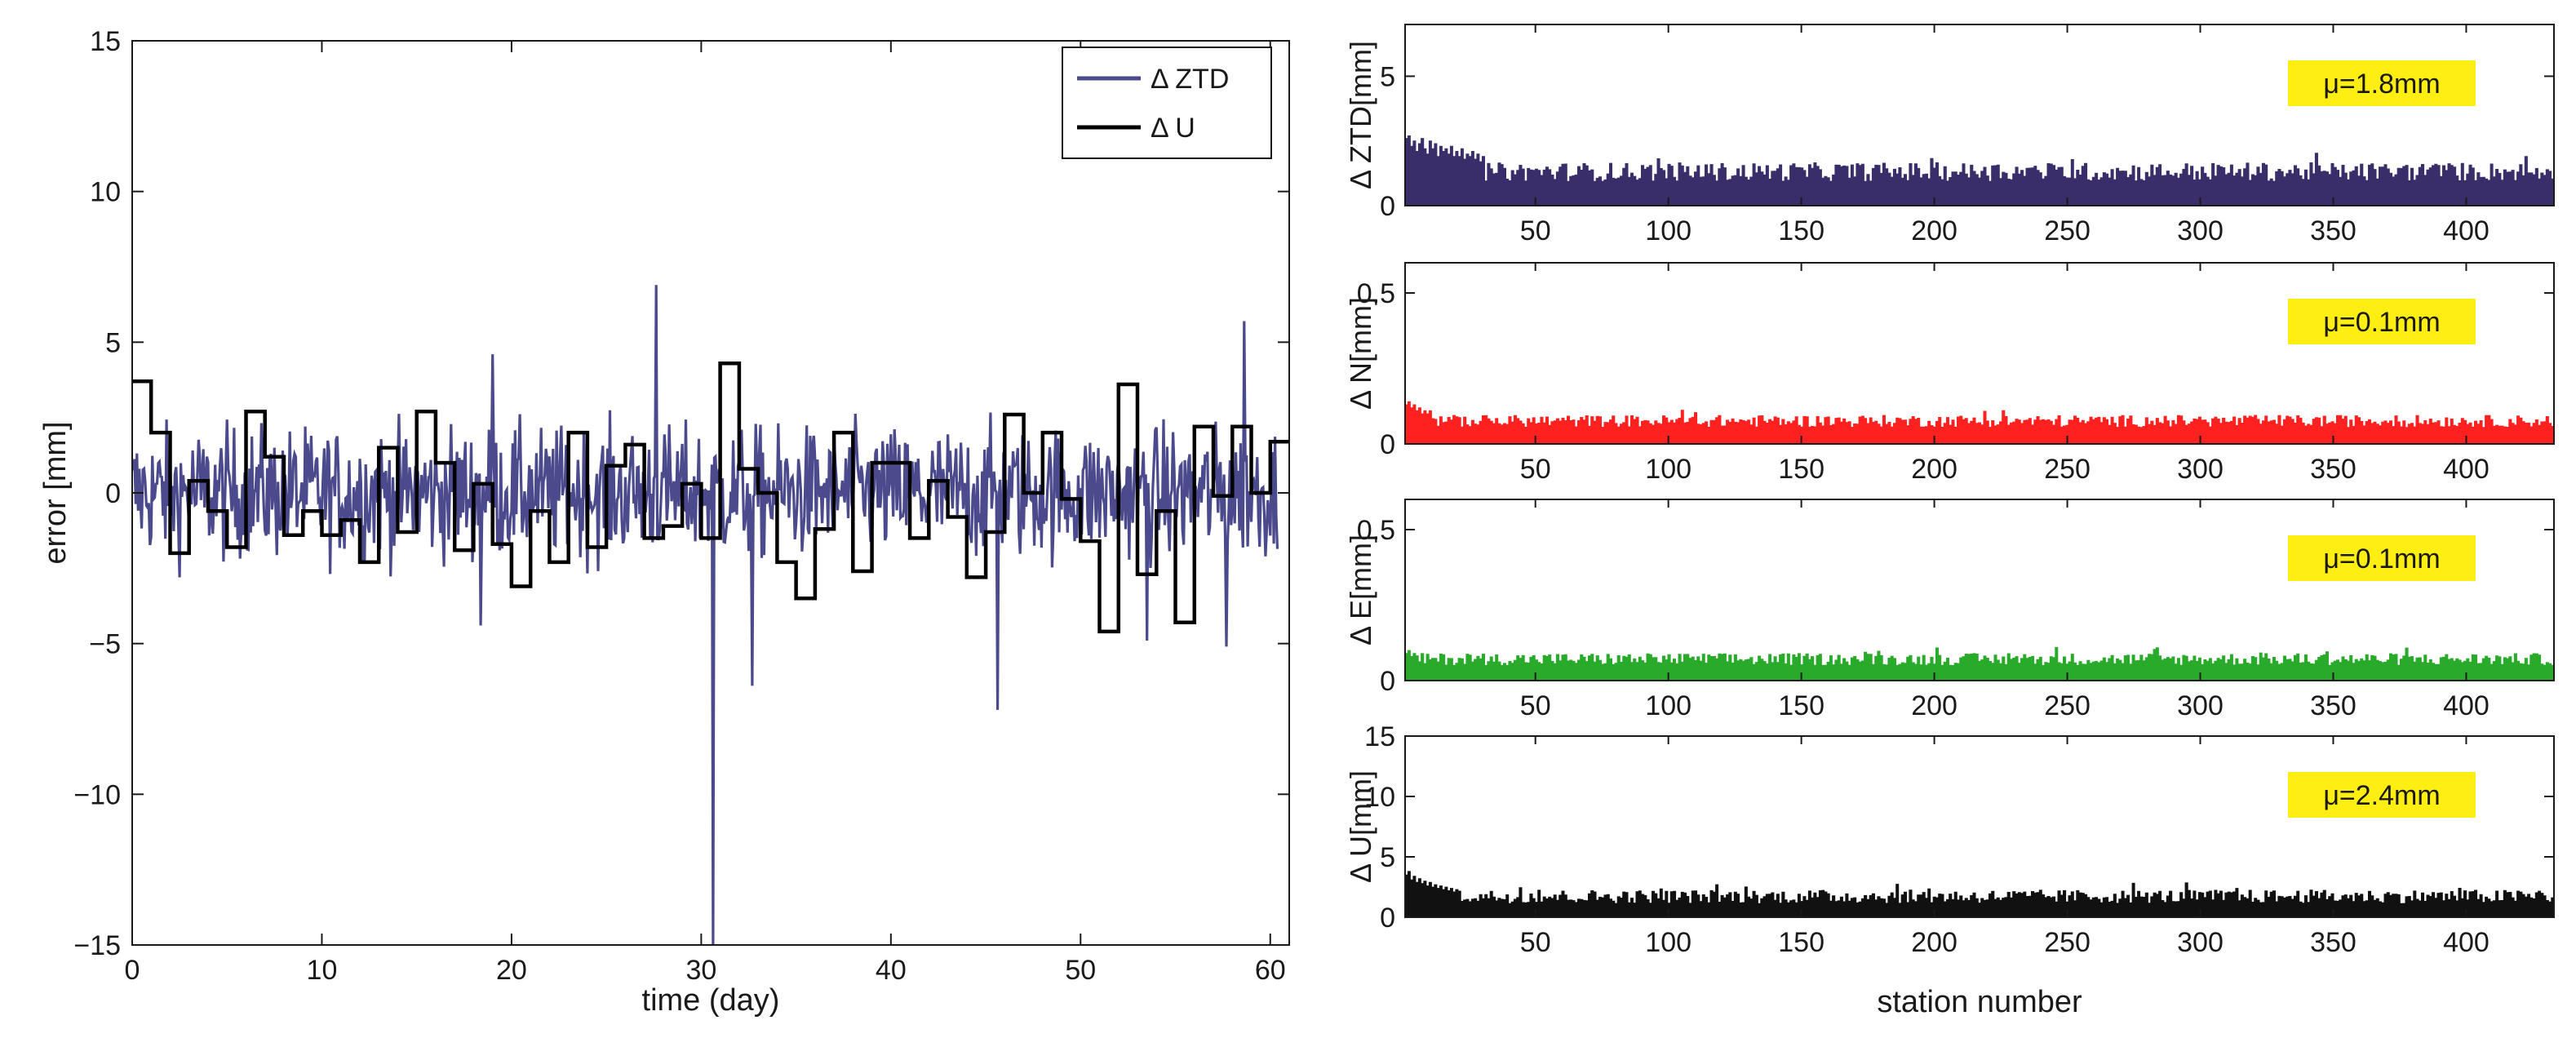 The height and width of the screenshot is (1038, 2576). I want to click on ztd-bars, so click(1979, 170).